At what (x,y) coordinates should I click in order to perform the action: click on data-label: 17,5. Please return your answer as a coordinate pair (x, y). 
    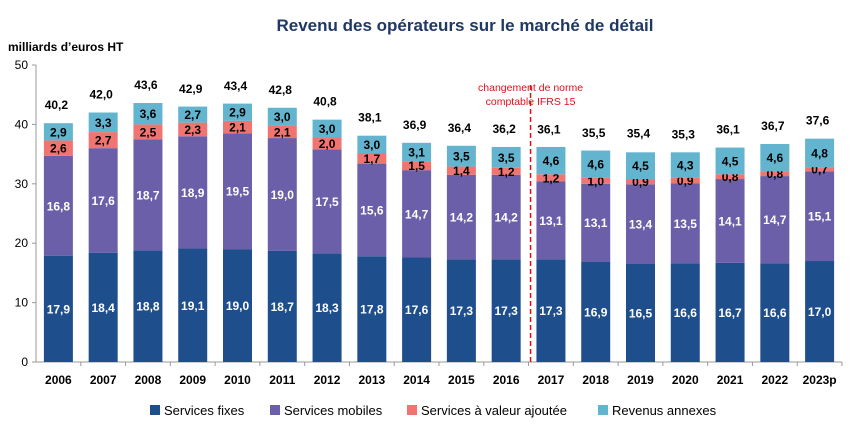
    Looking at the image, I should click on (327, 202).